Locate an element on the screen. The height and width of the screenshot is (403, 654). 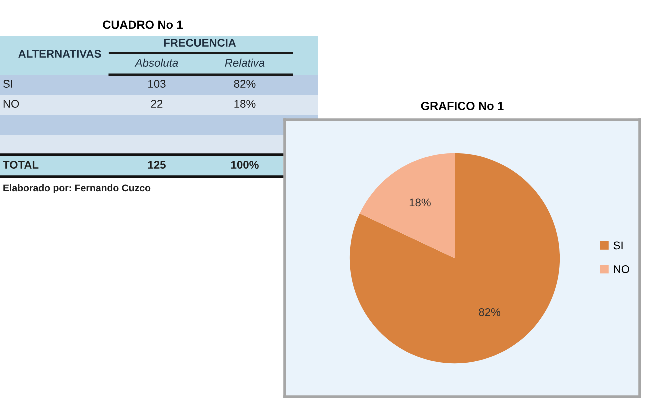
data-label: 125 is located at coordinates (157, 165).